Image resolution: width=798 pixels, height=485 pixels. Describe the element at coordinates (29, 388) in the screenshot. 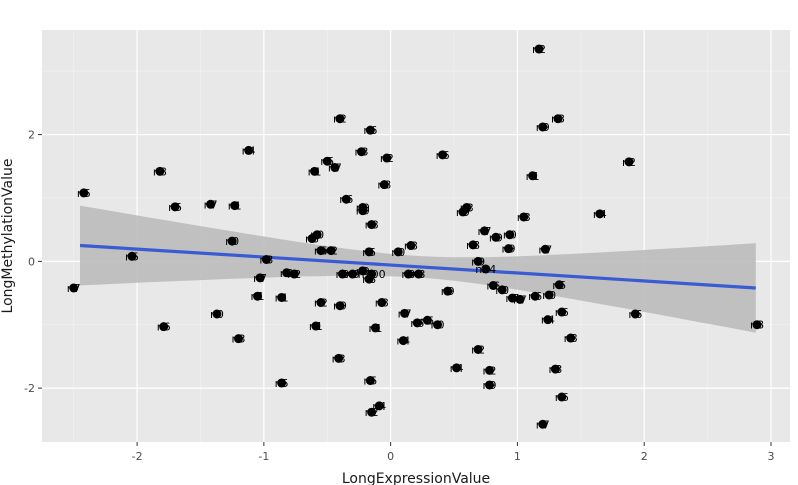

I see `y-tick-label: -2` at that location.